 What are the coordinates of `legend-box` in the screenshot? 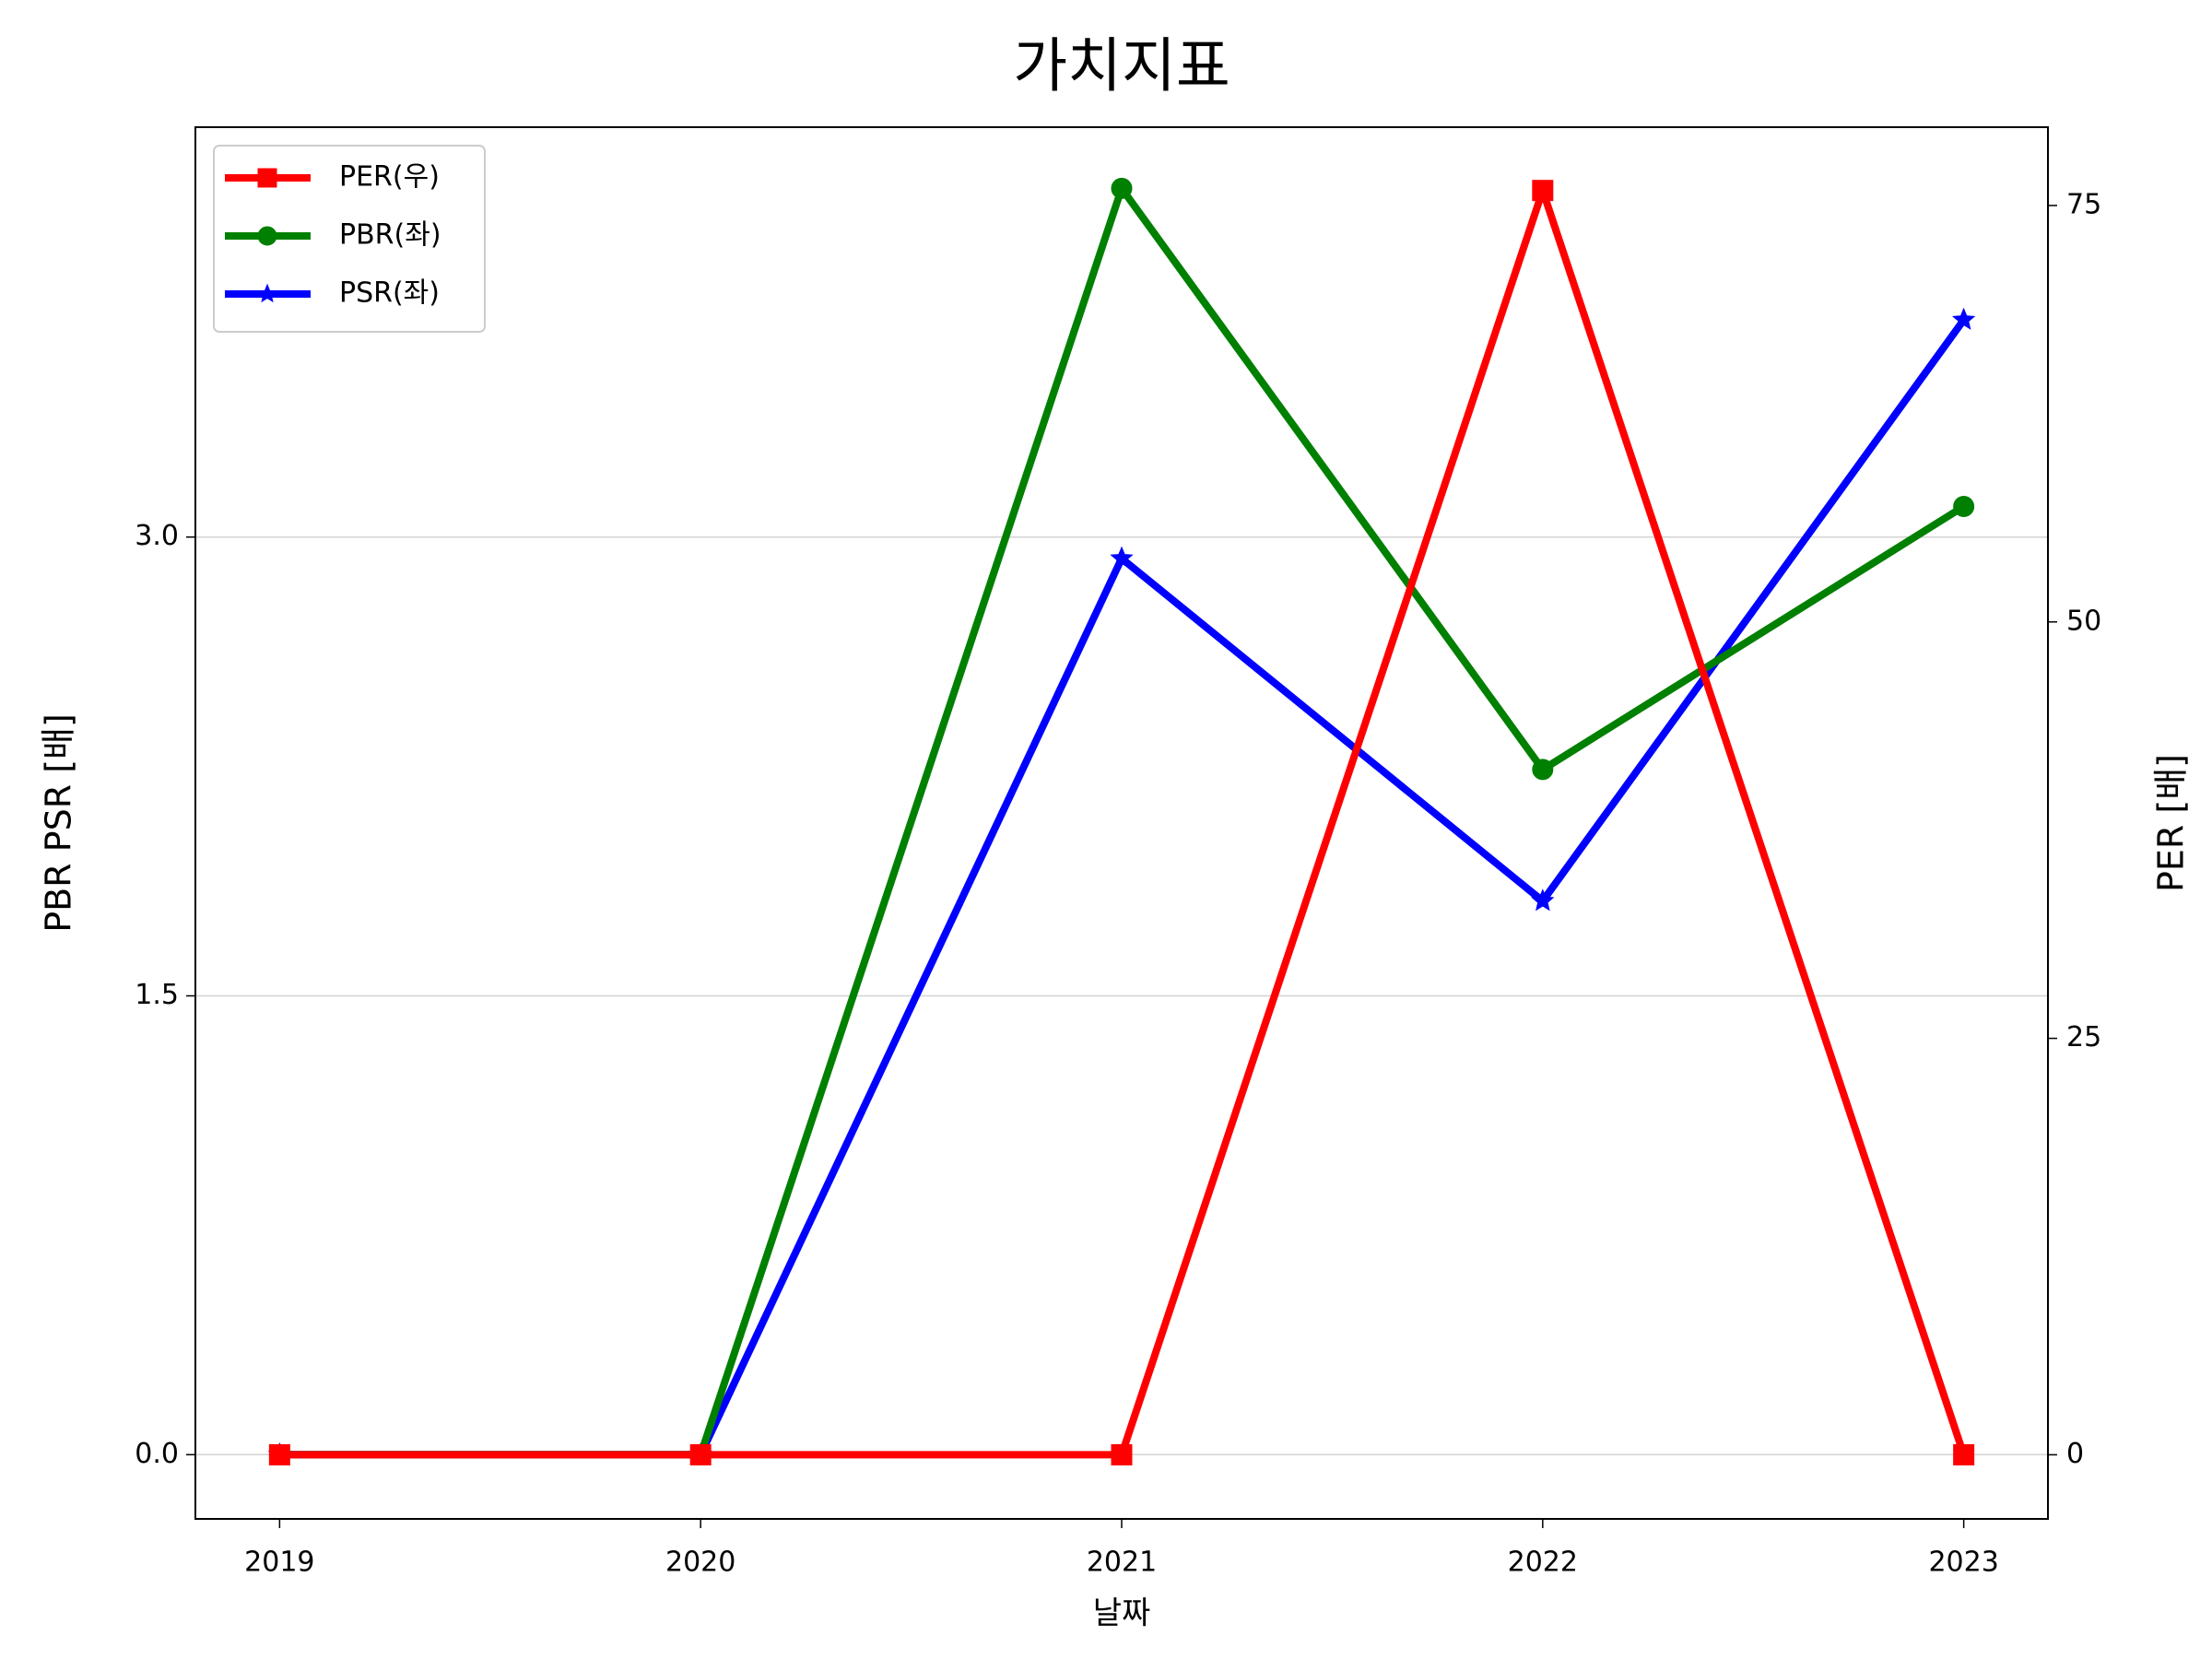 It's located at (349, 239).